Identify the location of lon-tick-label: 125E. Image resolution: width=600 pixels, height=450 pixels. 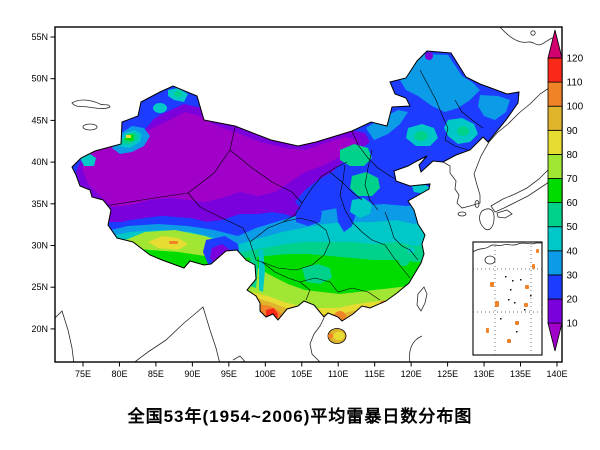
(447, 374).